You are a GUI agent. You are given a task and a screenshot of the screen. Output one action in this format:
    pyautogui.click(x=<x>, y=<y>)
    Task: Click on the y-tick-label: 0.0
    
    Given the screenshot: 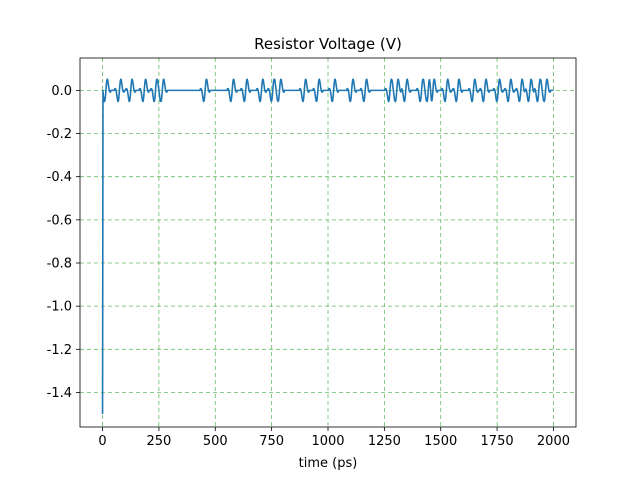 What is the action you would take?
    pyautogui.click(x=61, y=91)
    